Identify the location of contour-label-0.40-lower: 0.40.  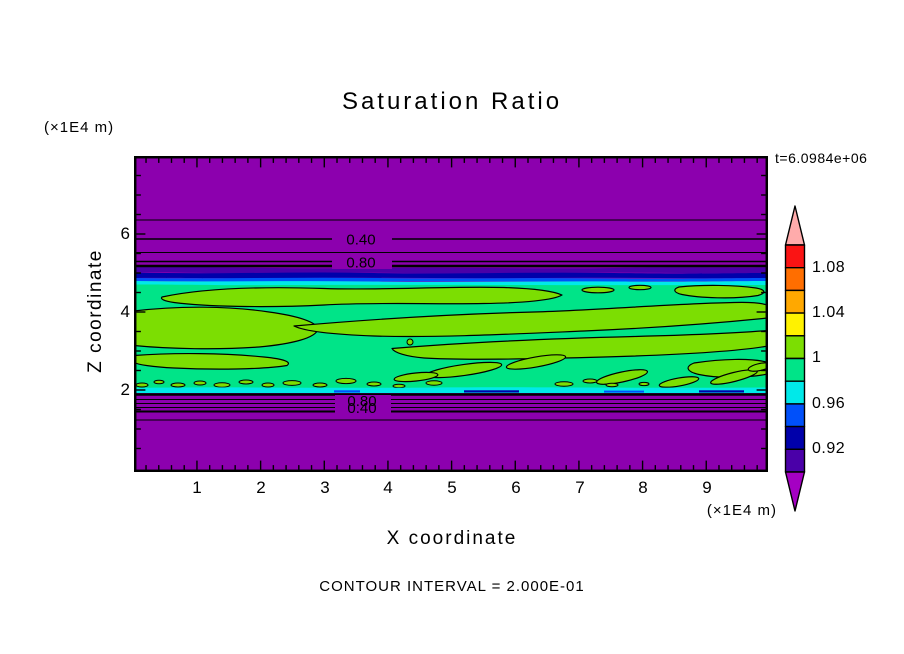
(361, 408).